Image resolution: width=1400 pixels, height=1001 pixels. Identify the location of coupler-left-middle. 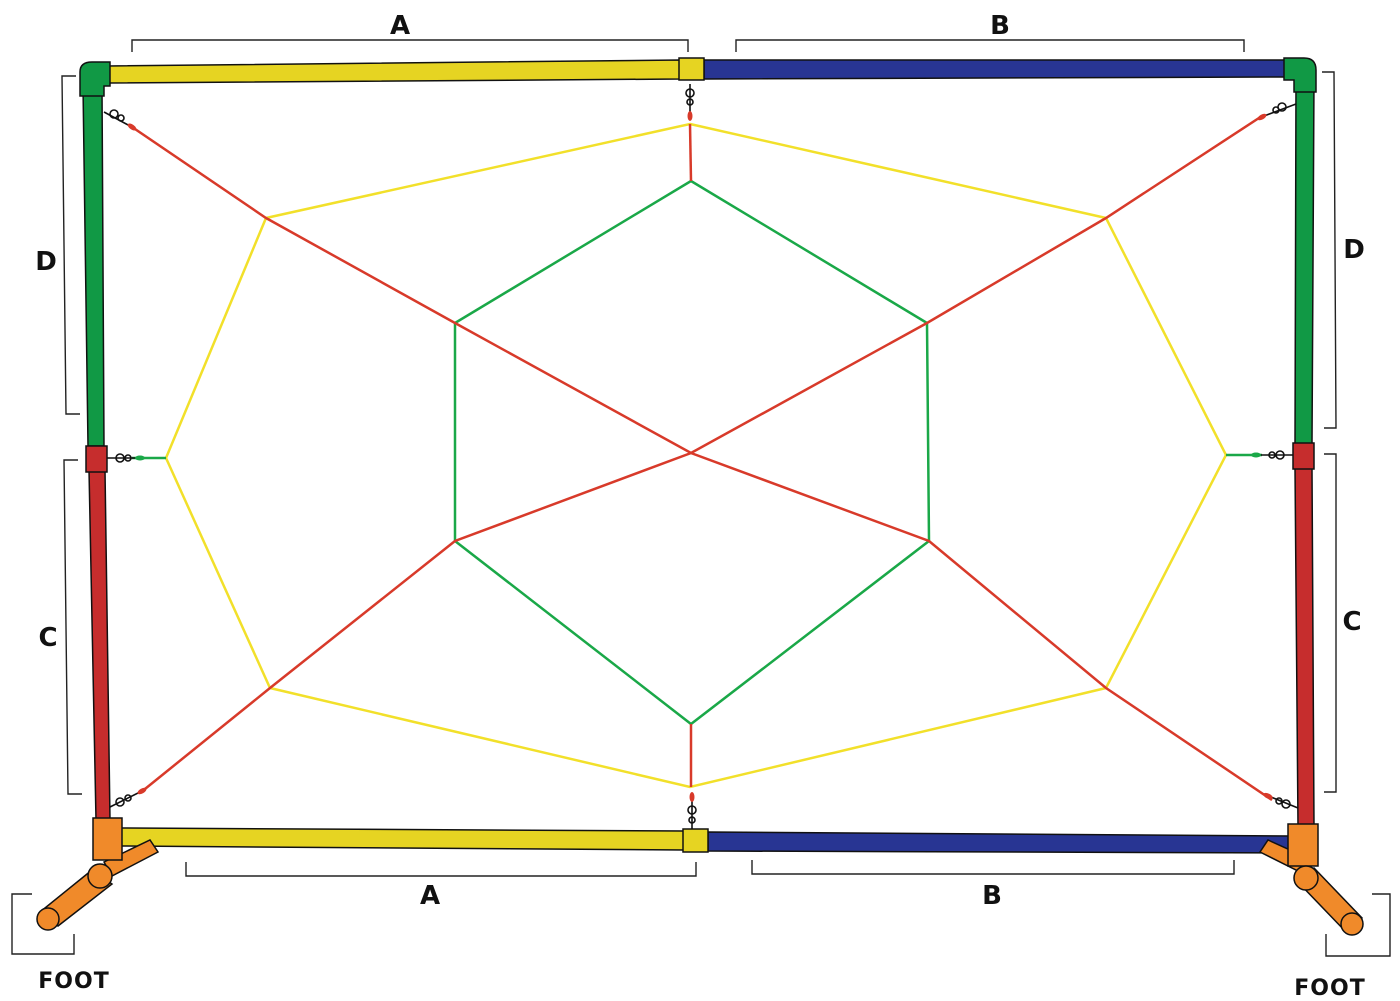
(96, 459).